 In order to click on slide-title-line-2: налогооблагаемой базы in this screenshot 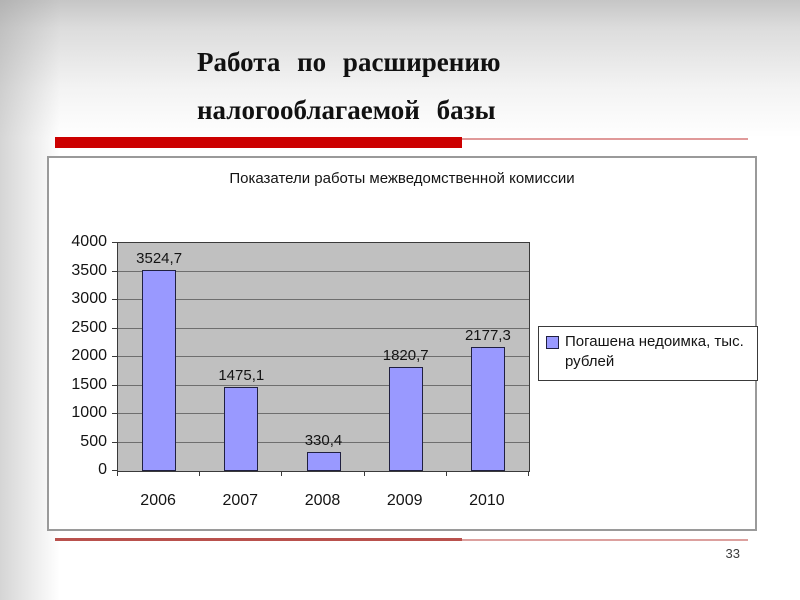, I will do `click(346, 110)`.